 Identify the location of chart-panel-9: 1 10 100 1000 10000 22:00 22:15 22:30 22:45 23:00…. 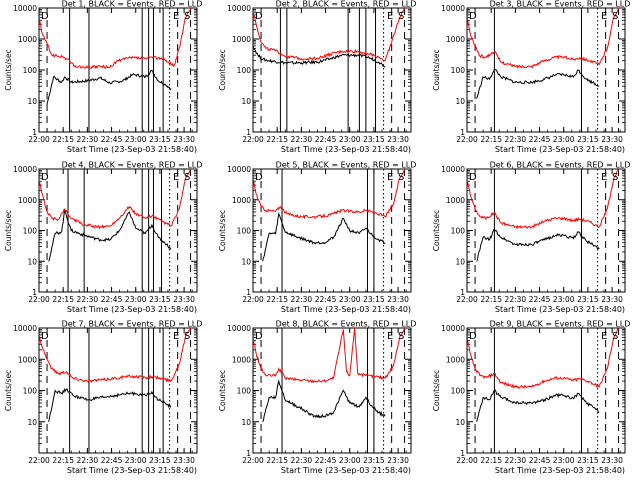
(531, 398).